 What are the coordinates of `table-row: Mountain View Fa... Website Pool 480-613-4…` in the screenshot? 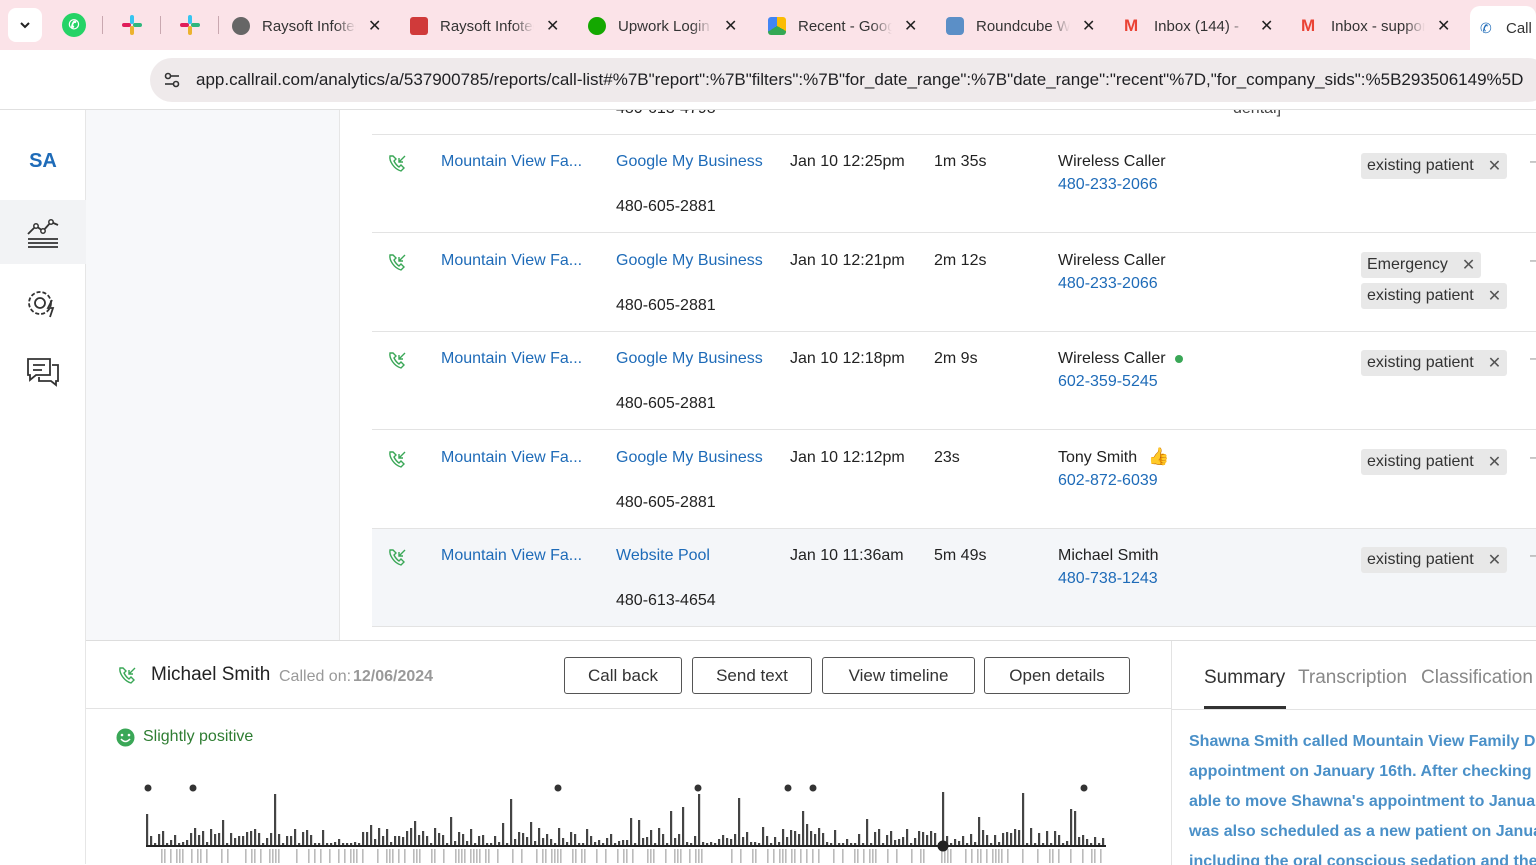 It's located at (954, 578).